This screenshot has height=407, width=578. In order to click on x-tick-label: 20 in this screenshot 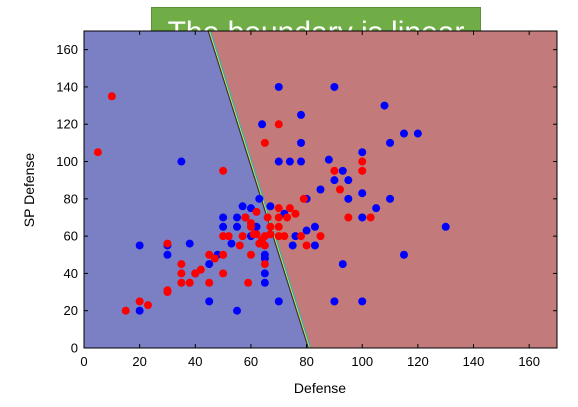, I will do `click(139, 361)`.